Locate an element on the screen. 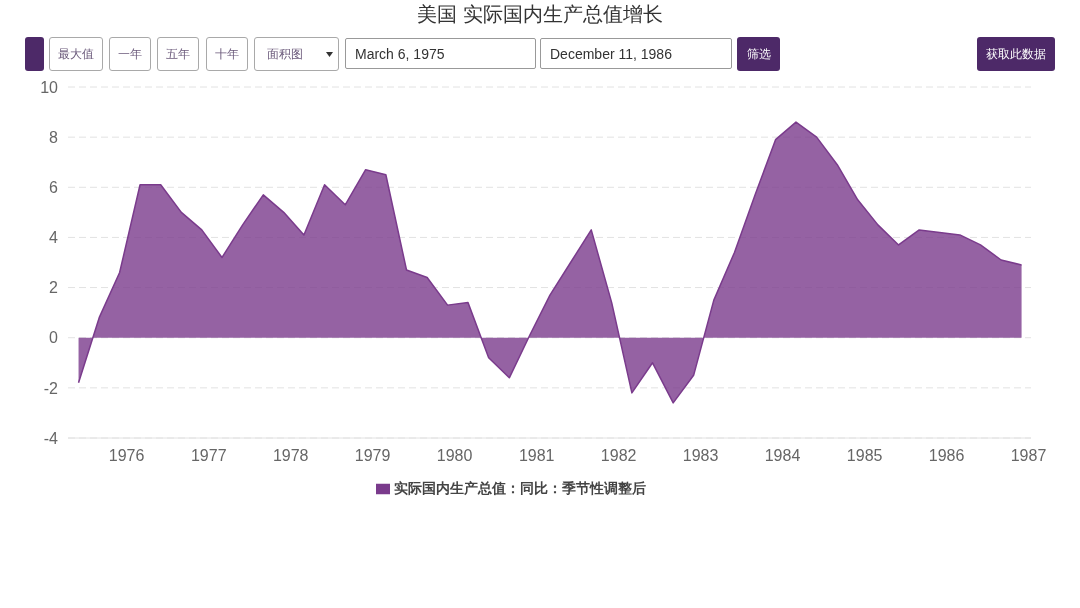  dropdown: 面积图 is located at coordinates (296, 54).